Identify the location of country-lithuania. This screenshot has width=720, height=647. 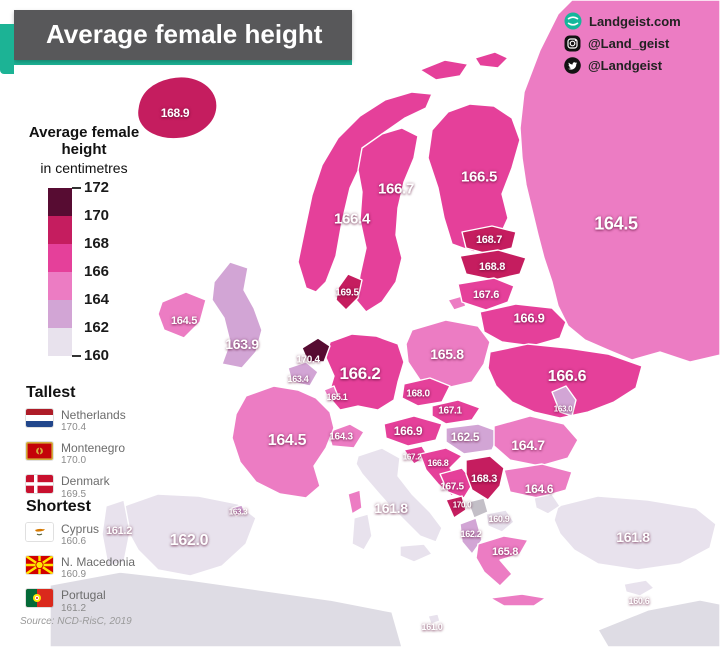
(486, 294).